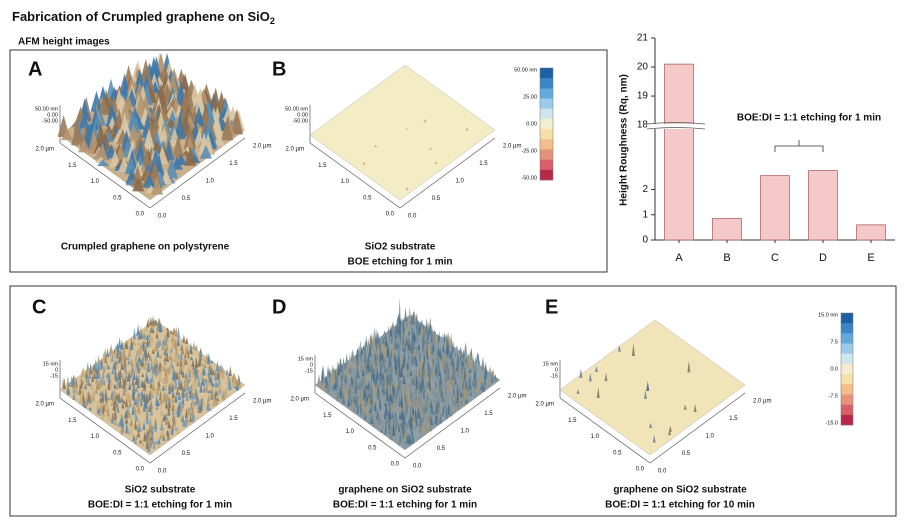  What do you see at coordinates (262, 147) in the screenshot?
I see `afm-x-label: 2.0 µm` at bounding box center [262, 147].